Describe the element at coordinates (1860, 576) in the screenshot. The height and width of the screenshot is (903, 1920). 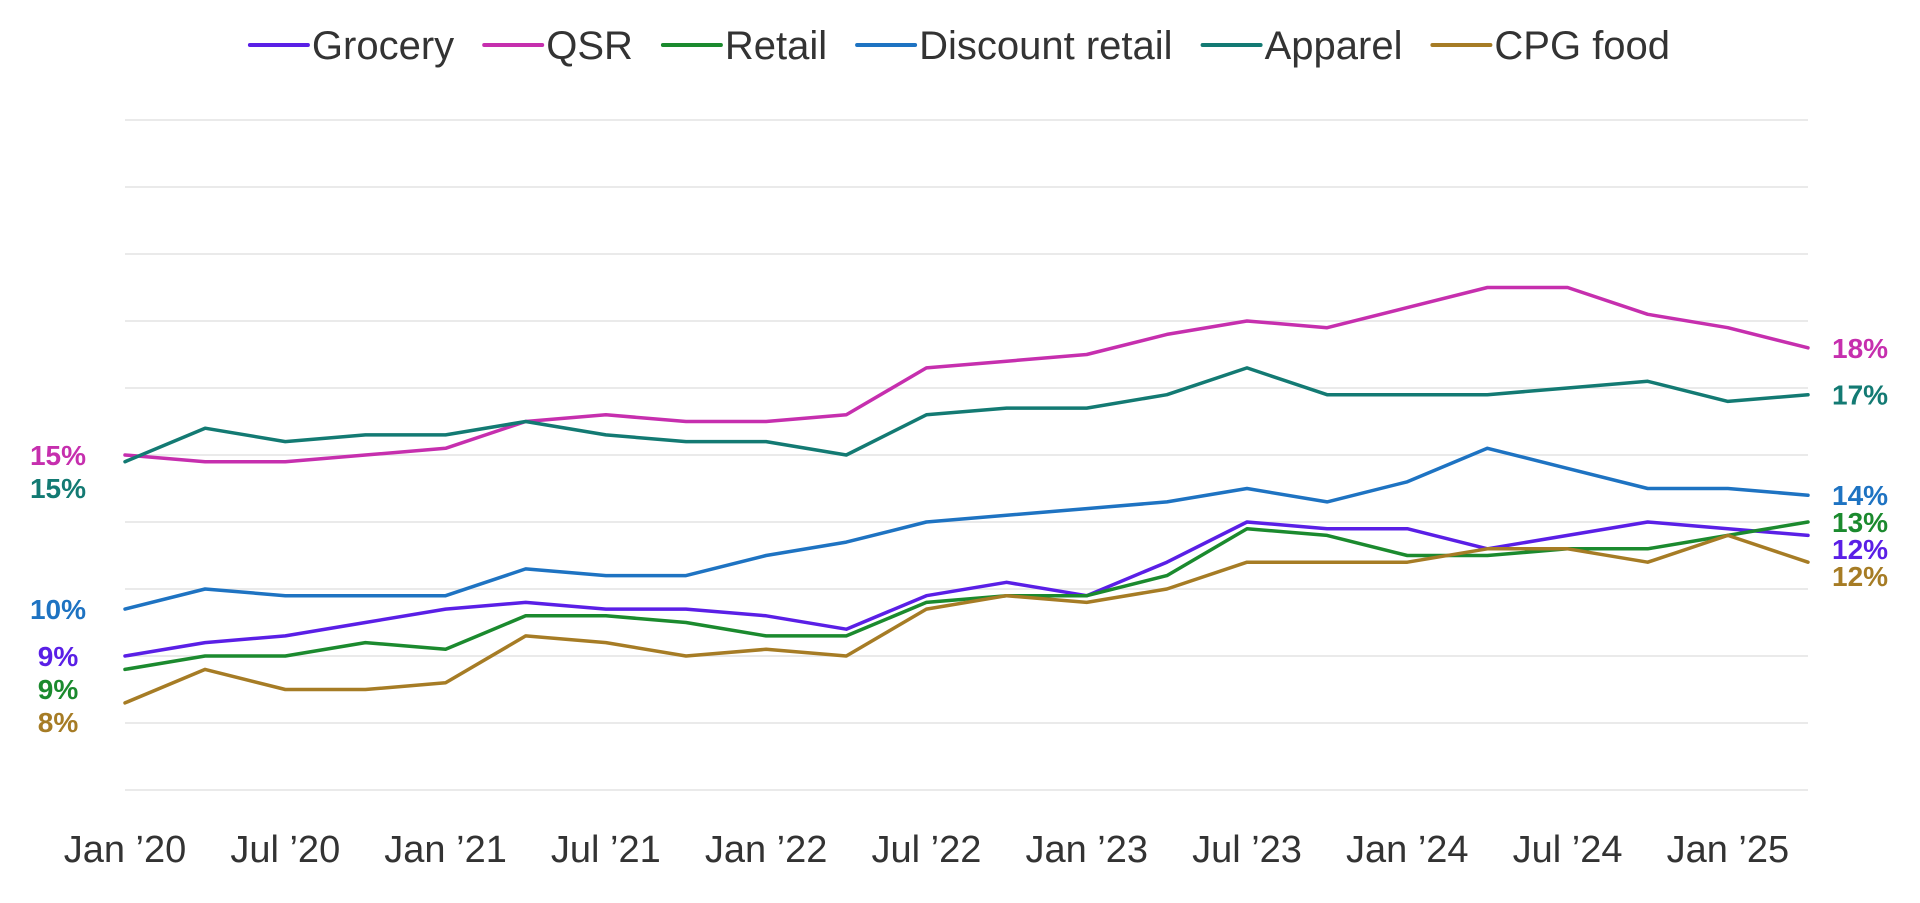
I see `end-label-cpg-food: 12%` at that location.